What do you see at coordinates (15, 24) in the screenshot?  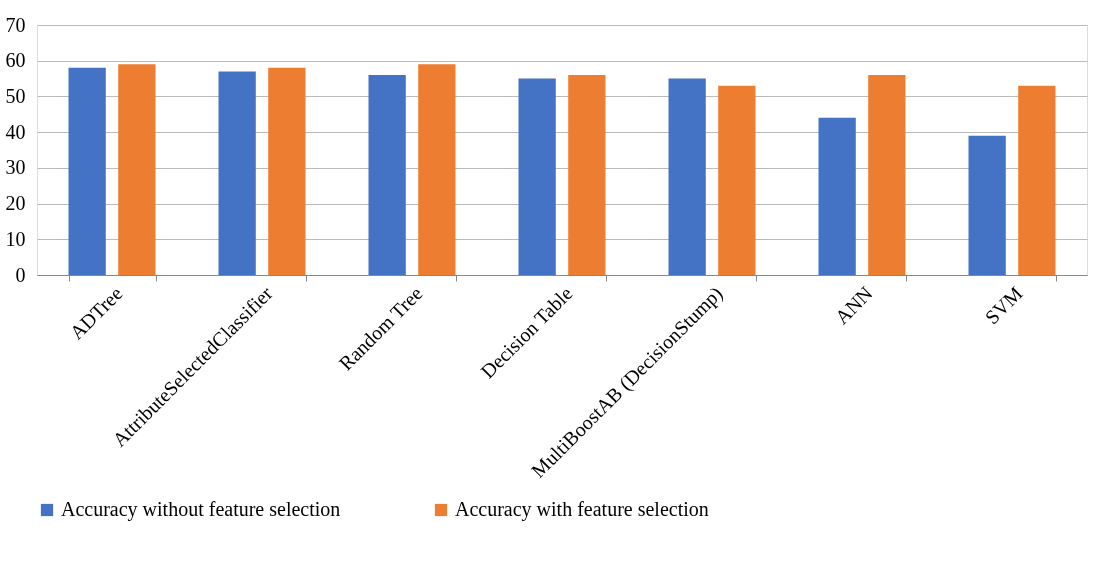 I see `y-tick-label: 70` at bounding box center [15, 24].